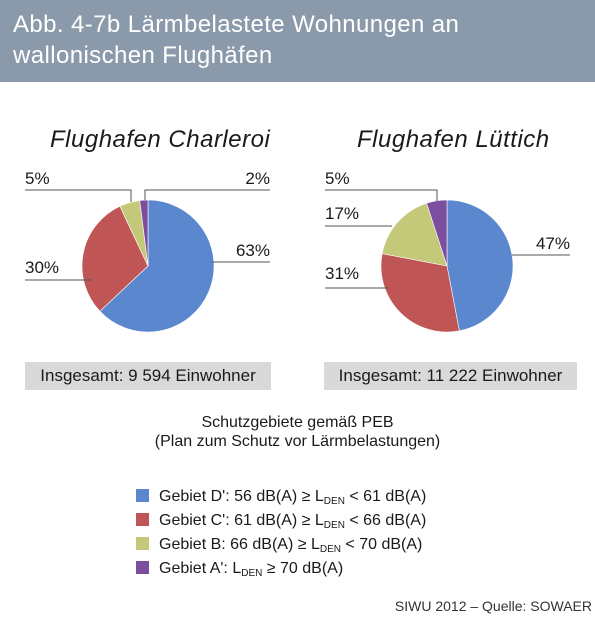 The width and height of the screenshot is (595, 632). Describe the element at coordinates (257, 178) in the screenshot. I see `pie-label-0-3: 2%` at that location.